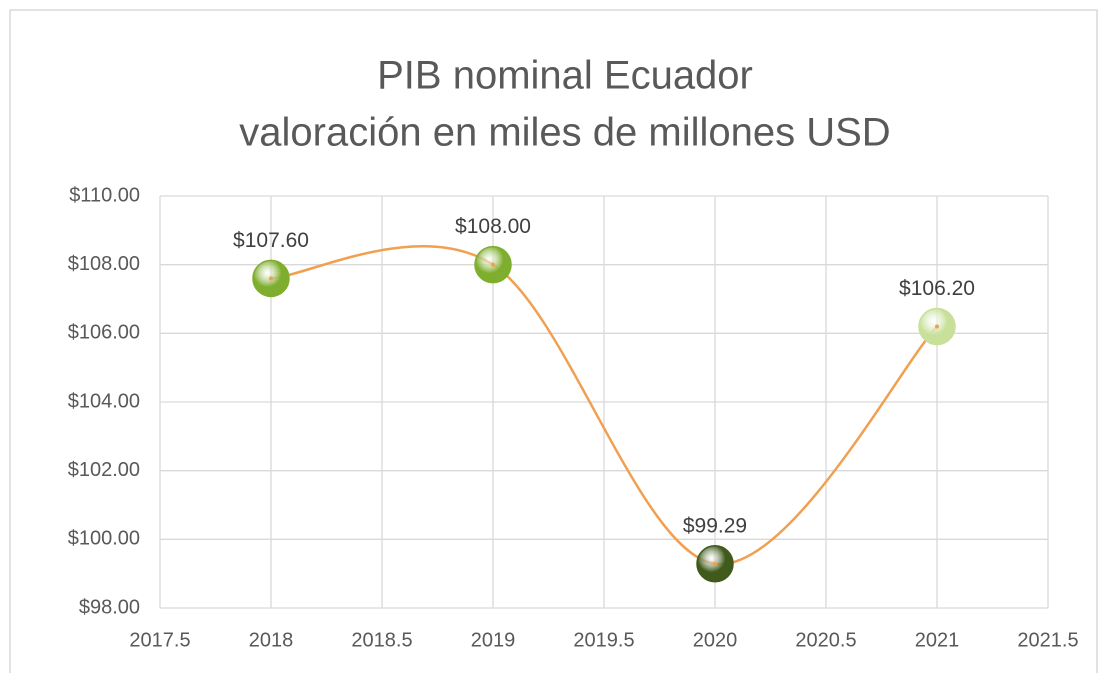  What do you see at coordinates (104, 333) in the screenshot?
I see `y-tick-label: $106.00` at bounding box center [104, 333].